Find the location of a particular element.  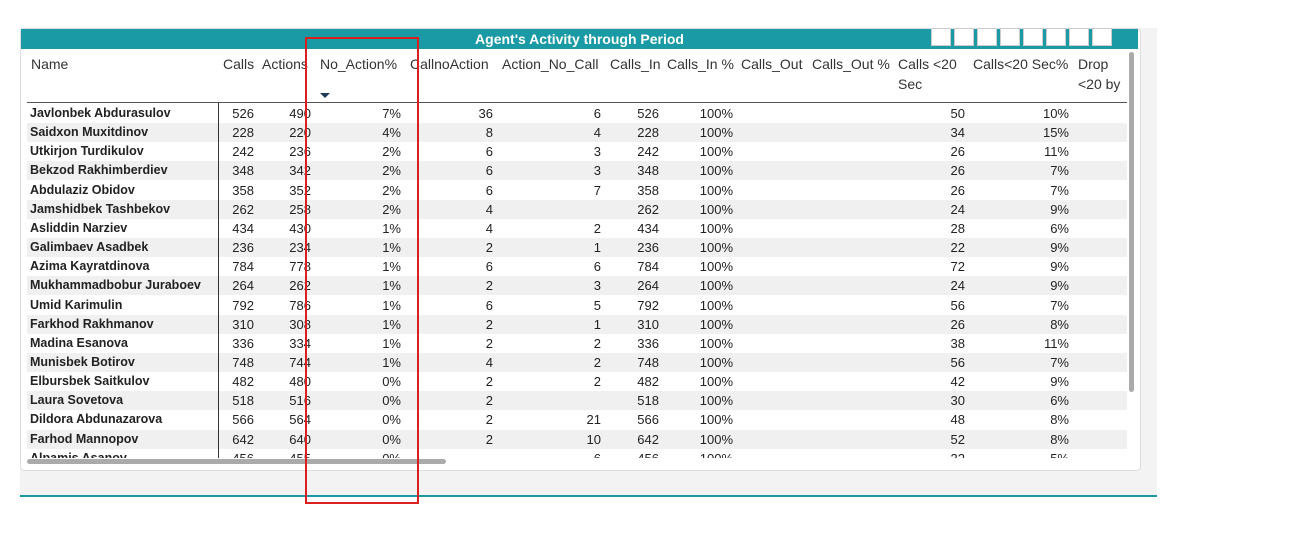

cell: 11% is located at coordinates (1056, 343).